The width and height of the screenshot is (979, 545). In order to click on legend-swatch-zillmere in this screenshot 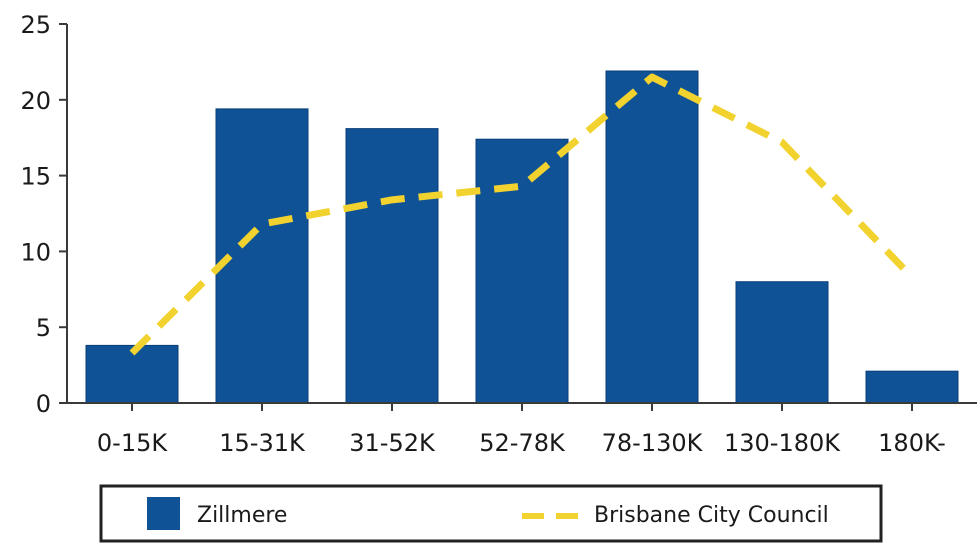, I will do `click(163, 513)`.